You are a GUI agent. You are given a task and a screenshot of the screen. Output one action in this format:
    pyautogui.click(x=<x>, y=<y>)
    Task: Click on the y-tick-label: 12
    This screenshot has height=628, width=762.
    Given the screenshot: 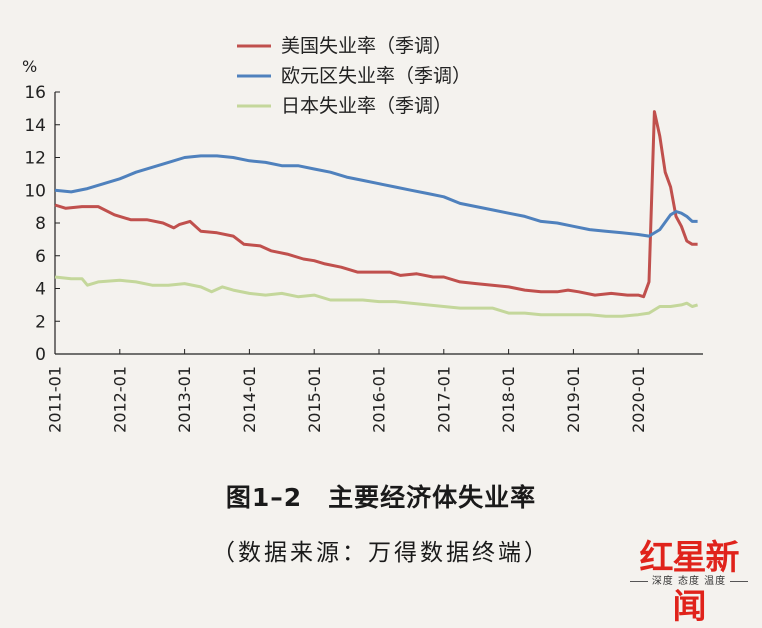 What is the action you would take?
    pyautogui.click(x=35, y=159)
    